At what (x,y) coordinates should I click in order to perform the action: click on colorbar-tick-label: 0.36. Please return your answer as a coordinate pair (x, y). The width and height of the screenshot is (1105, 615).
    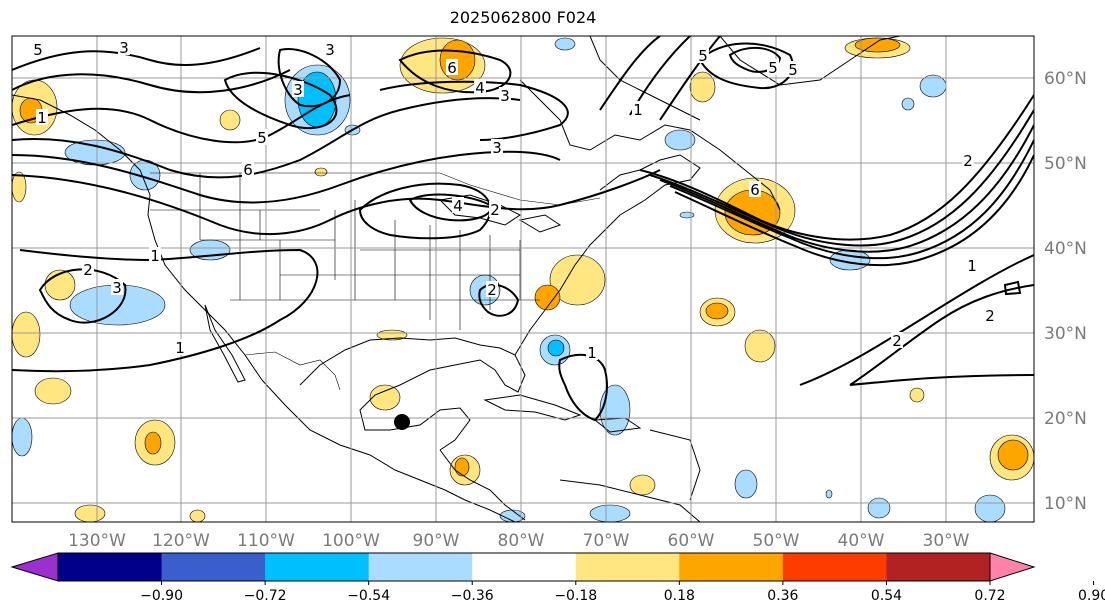
    Looking at the image, I should click on (782, 596).